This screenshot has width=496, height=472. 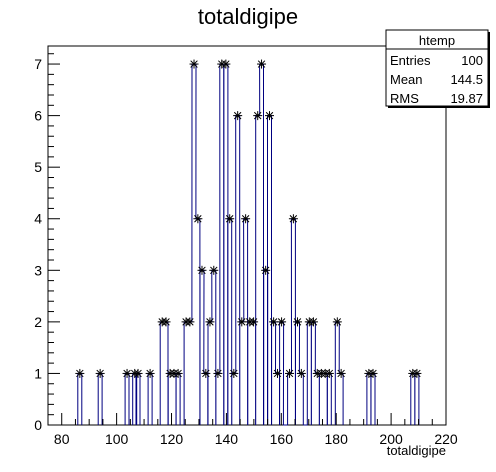 What do you see at coordinates (404, 98) in the screenshot?
I see `stats-row-label: RMS` at bounding box center [404, 98].